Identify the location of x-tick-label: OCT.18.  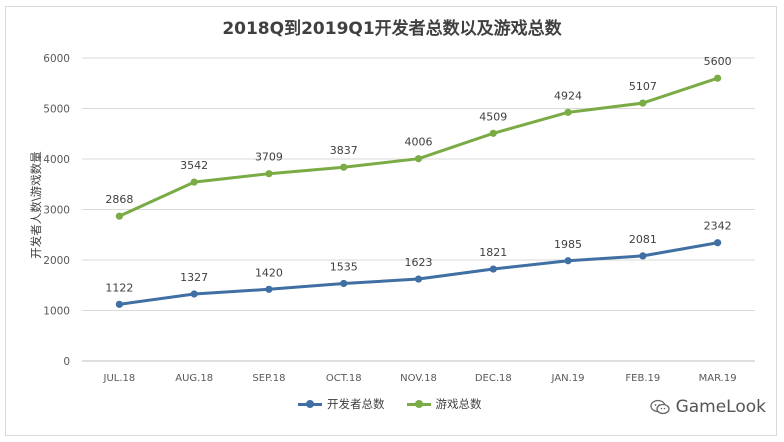
(344, 378).